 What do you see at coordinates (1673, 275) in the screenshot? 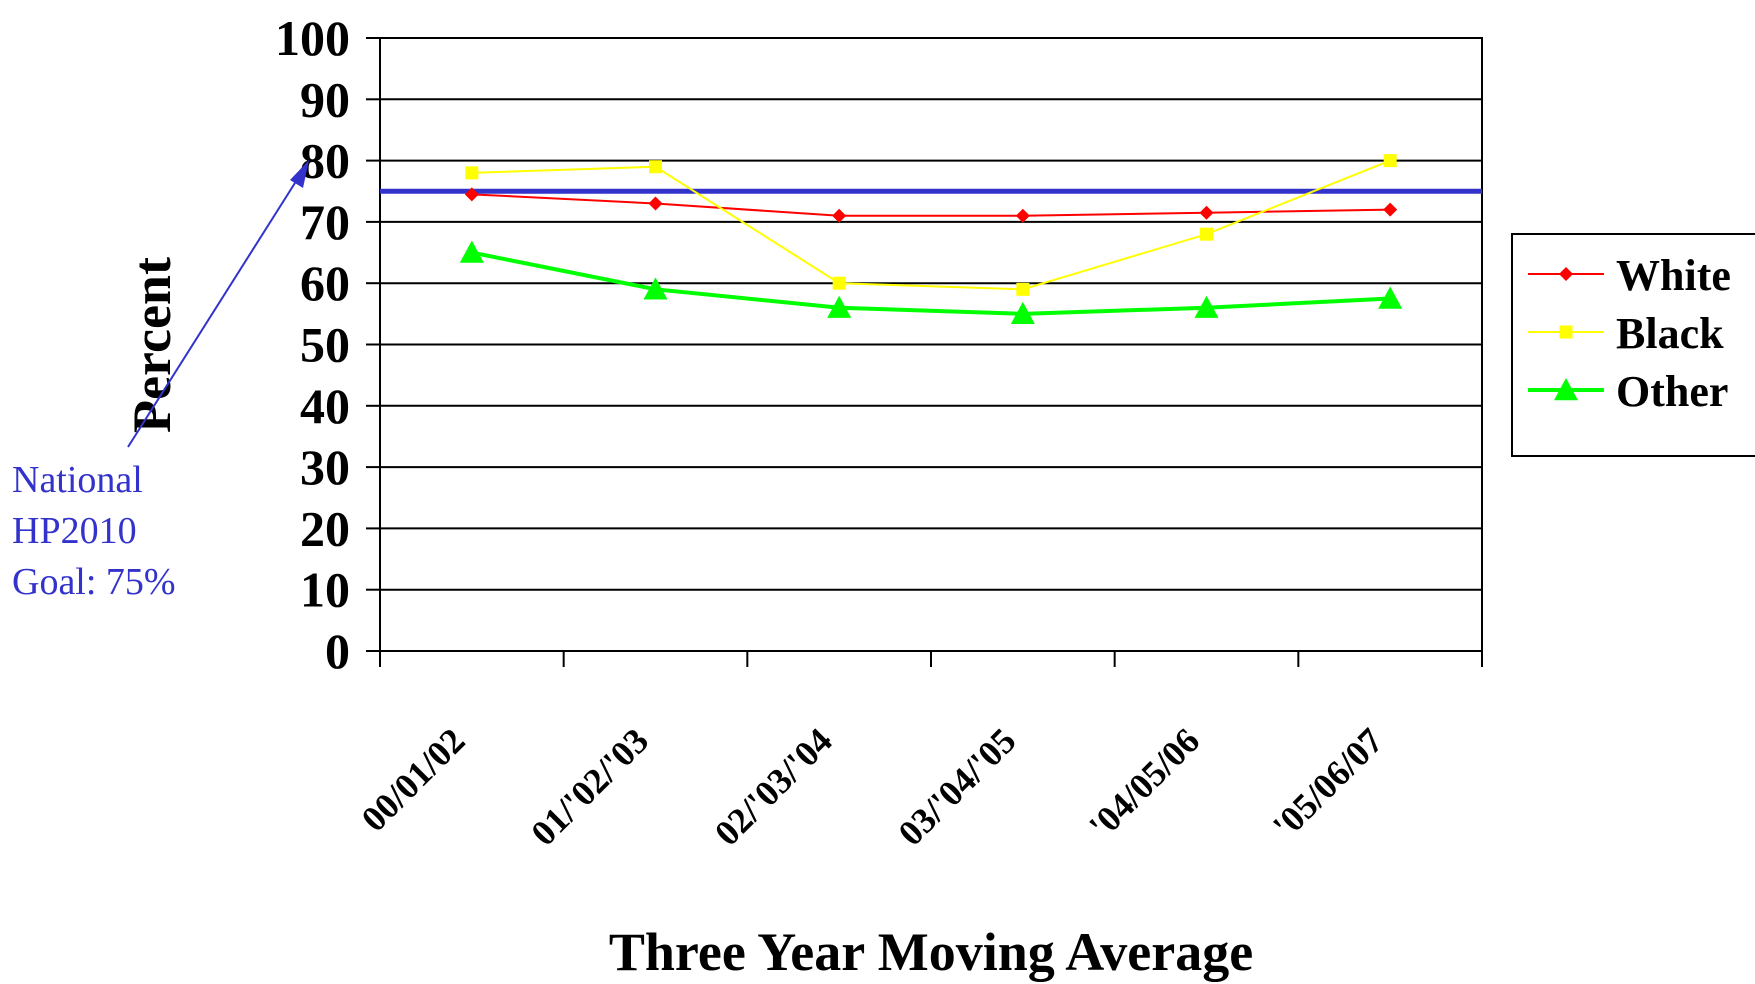
I see `legend-label-white: White` at bounding box center [1673, 275].